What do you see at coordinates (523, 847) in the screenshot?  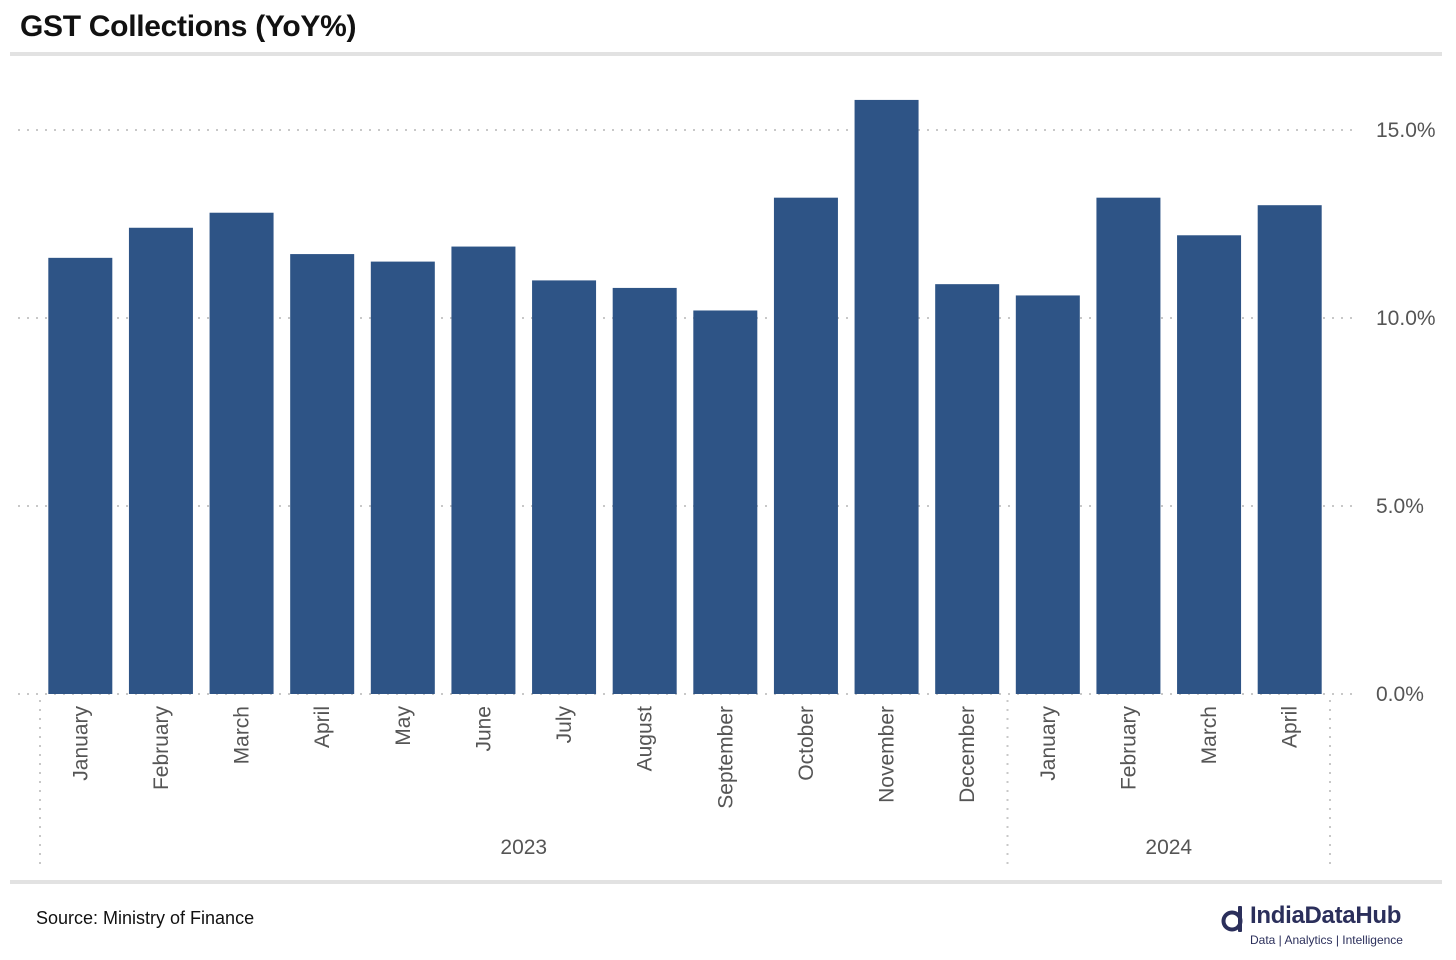 I see `x-group-label: 2023` at bounding box center [523, 847].